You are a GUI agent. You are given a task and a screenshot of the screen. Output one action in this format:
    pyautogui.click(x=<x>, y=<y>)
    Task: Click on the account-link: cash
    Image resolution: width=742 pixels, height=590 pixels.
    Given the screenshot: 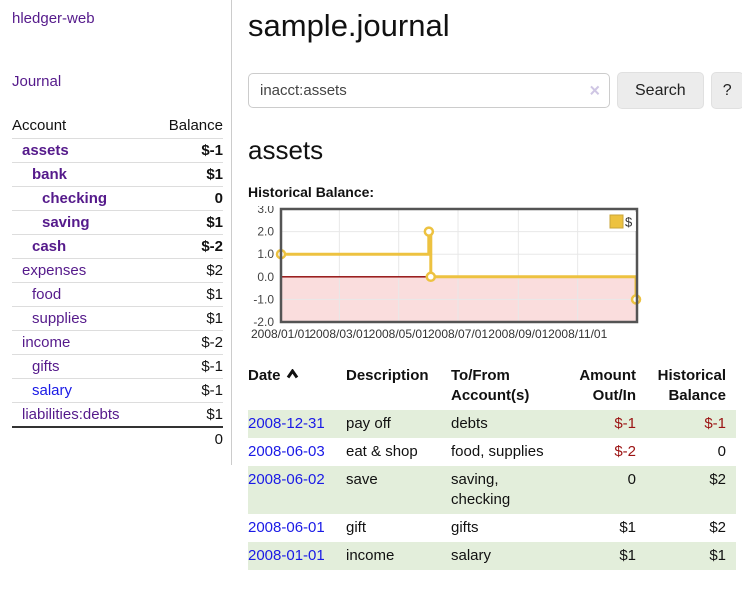 What is the action you would take?
    pyautogui.click(x=49, y=246)
    